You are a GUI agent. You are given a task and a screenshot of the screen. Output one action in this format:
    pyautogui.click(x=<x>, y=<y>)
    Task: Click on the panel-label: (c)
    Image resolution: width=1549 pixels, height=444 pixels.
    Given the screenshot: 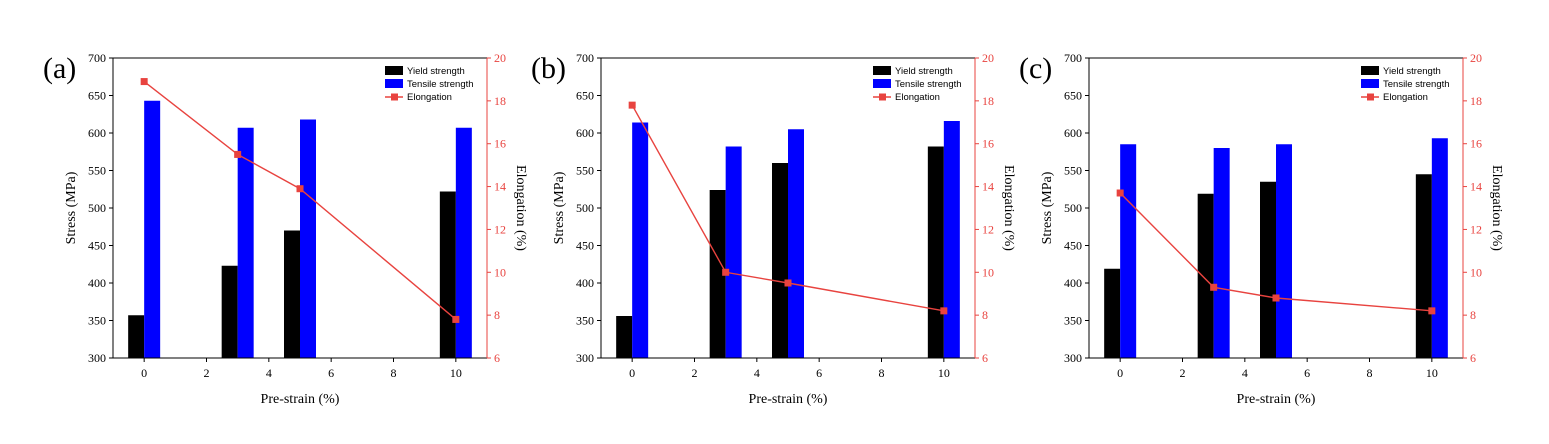 What is the action you would take?
    pyautogui.click(x=1035, y=68)
    